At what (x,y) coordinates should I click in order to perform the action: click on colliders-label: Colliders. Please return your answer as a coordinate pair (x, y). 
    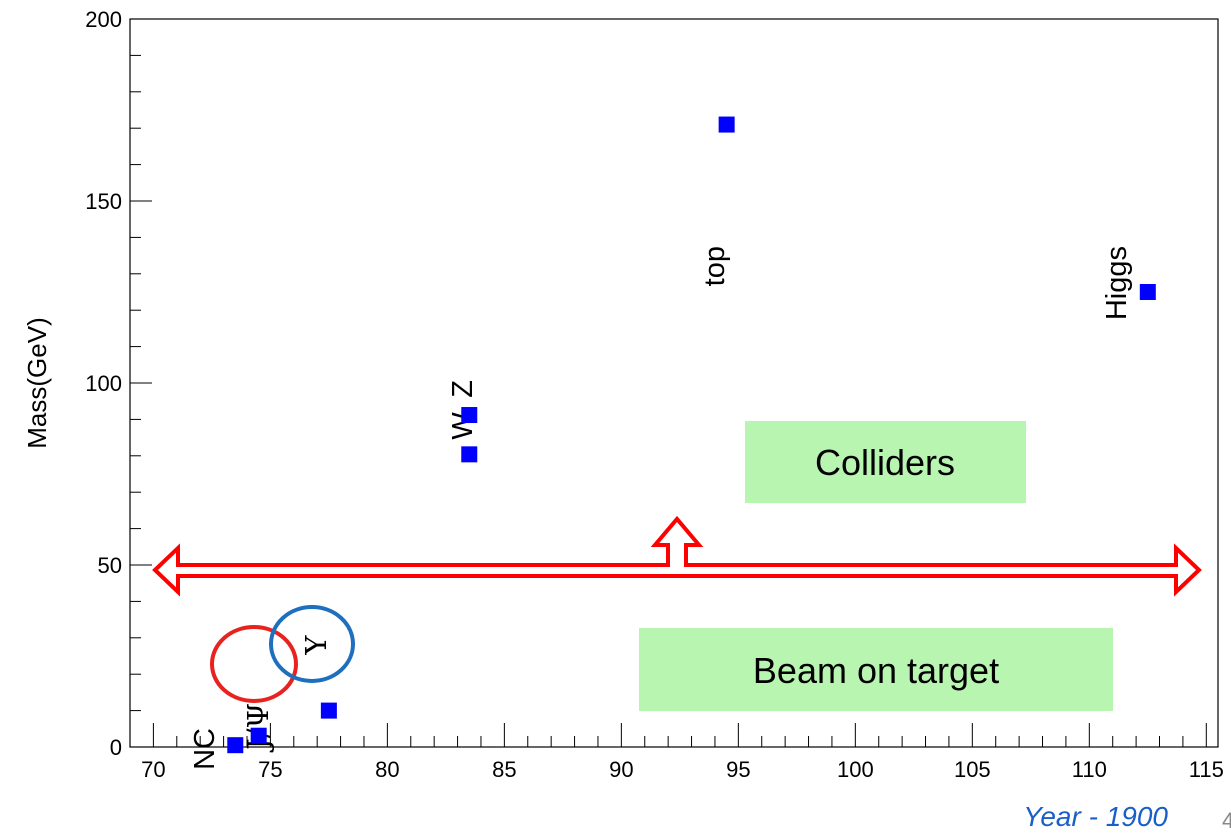
    Looking at the image, I should click on (885, 462).